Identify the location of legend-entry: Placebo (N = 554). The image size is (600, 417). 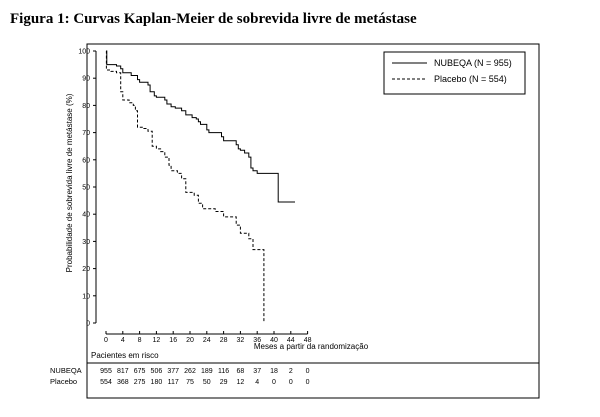
(470, 79).